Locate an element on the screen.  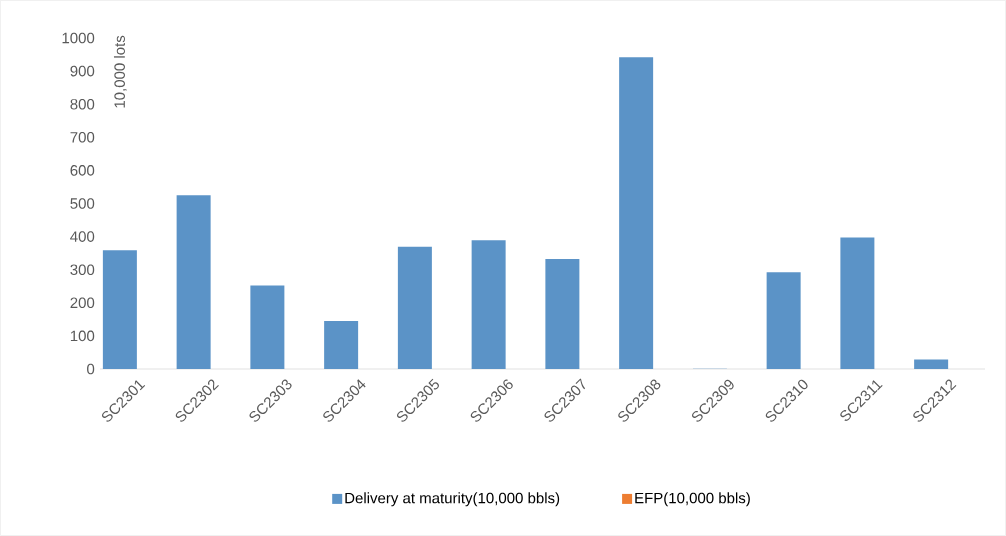
legend-label: EFP(10,000 bbls) is located at coordinates (692, 499).